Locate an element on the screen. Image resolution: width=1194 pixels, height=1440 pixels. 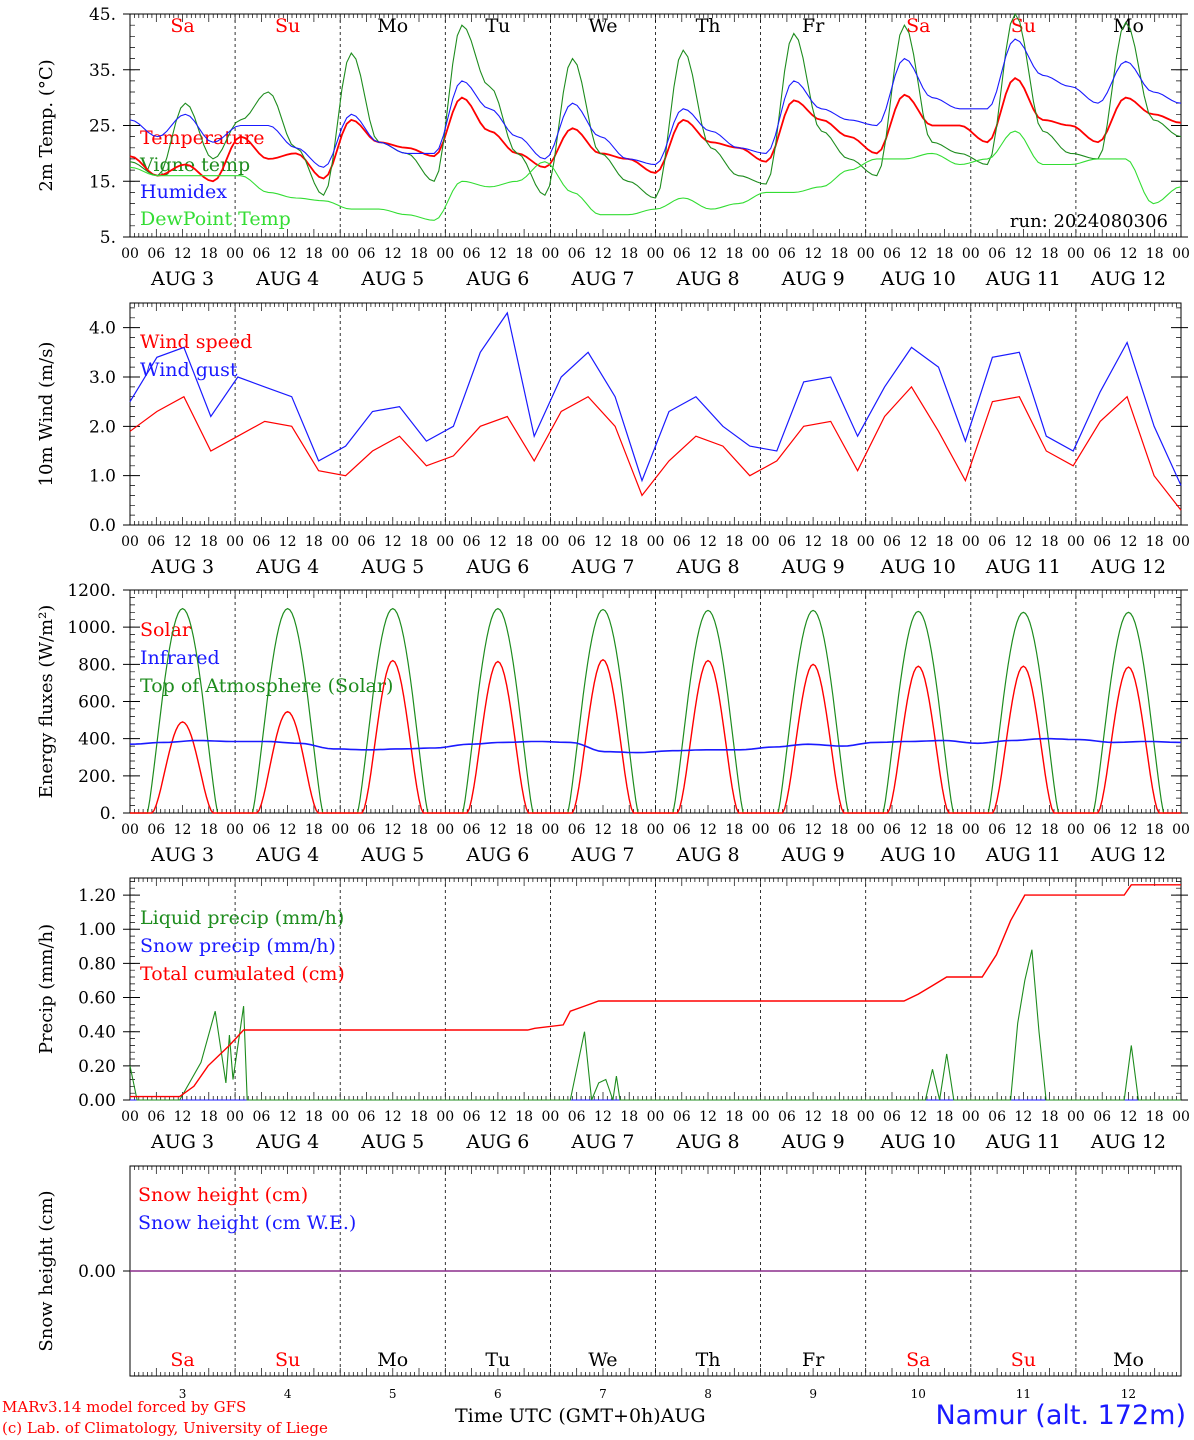
y-tick-label: 800. is located at coordinates (97, 665).